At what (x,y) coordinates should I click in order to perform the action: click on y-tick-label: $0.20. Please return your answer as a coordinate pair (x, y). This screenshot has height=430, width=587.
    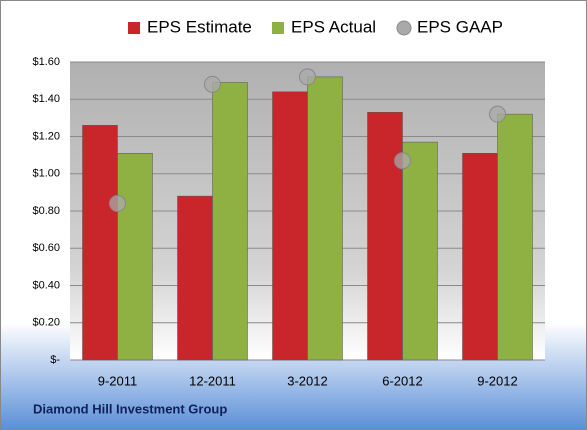
    Looking at the image, I should click on (46, 323).